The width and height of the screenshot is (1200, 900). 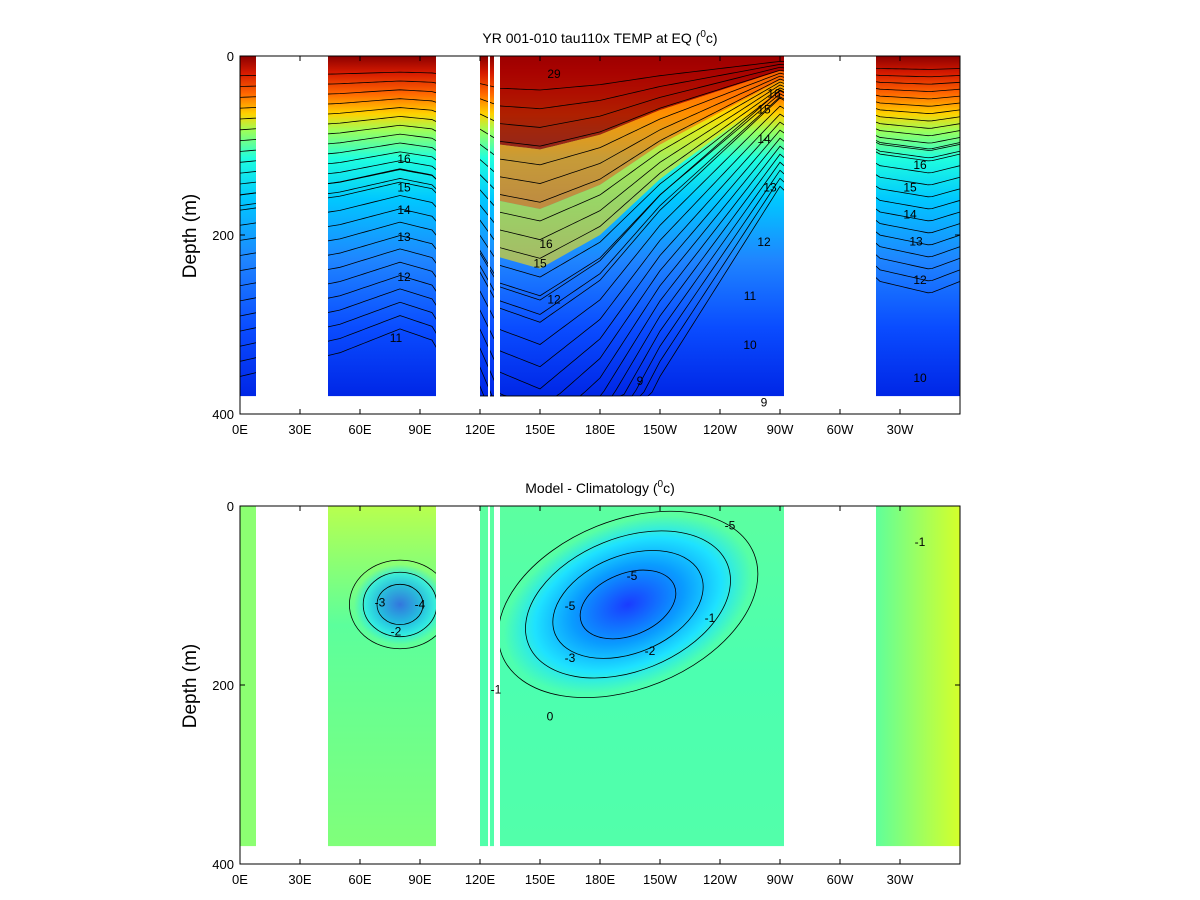 What do you see at coordinates (554, 74) in the screenshot?
I see `contour-label: 29` at bounding box center [554, 74].